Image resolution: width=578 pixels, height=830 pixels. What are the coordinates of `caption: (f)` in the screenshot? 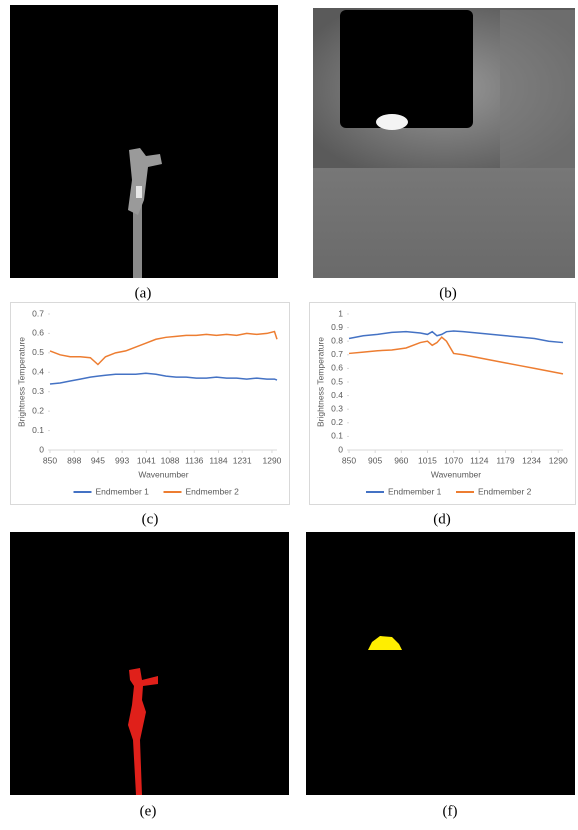 It's located at (450, 811).